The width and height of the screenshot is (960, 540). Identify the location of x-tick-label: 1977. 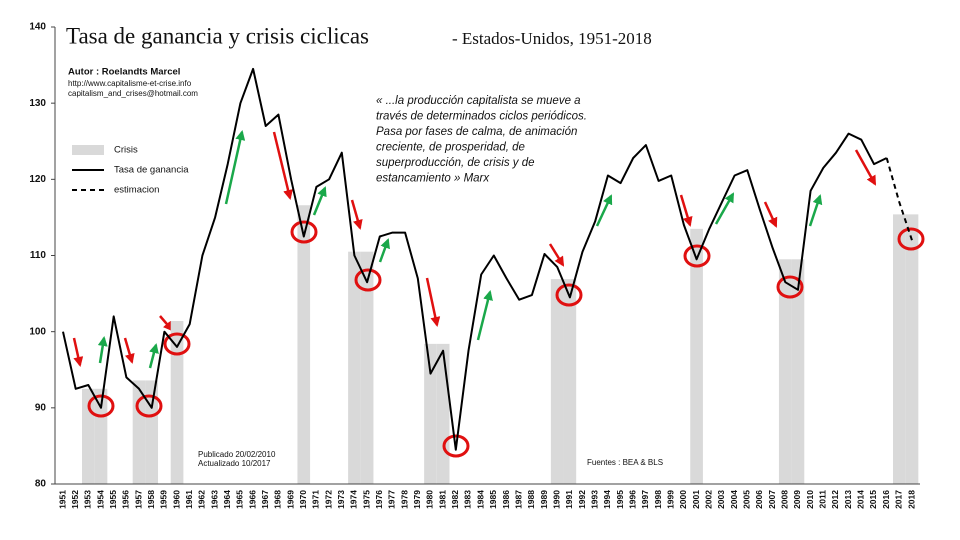
(392, 499).